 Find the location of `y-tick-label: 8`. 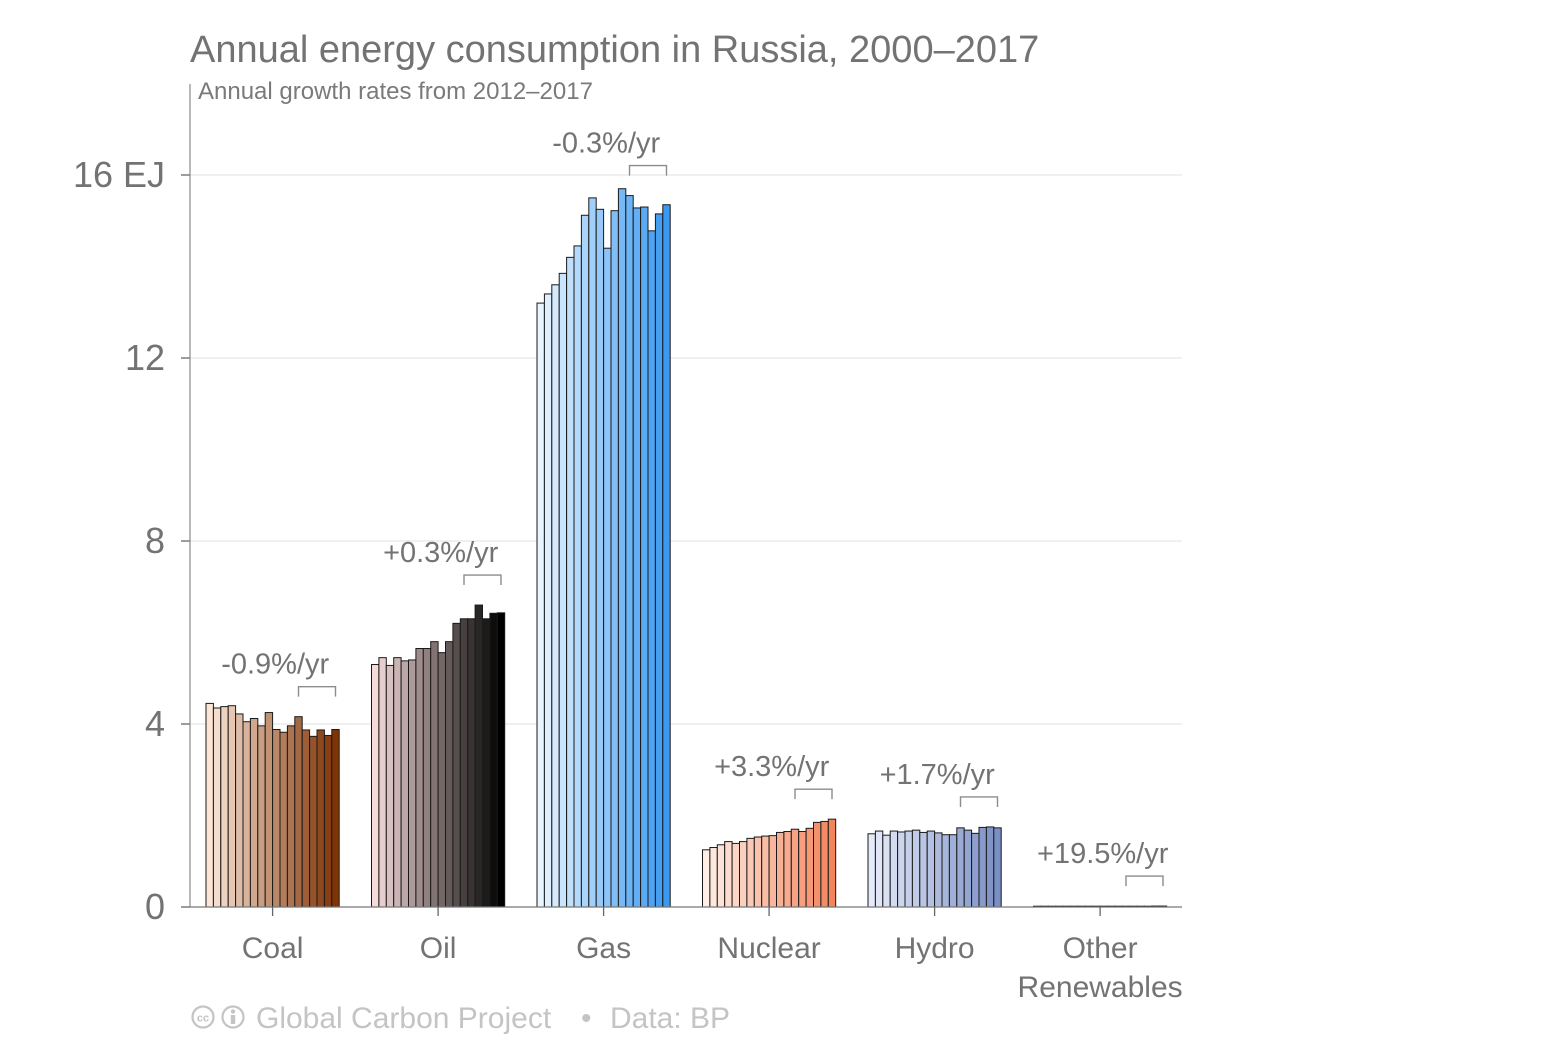

y-tick-label: 8 is located at coordinates (155, 540).